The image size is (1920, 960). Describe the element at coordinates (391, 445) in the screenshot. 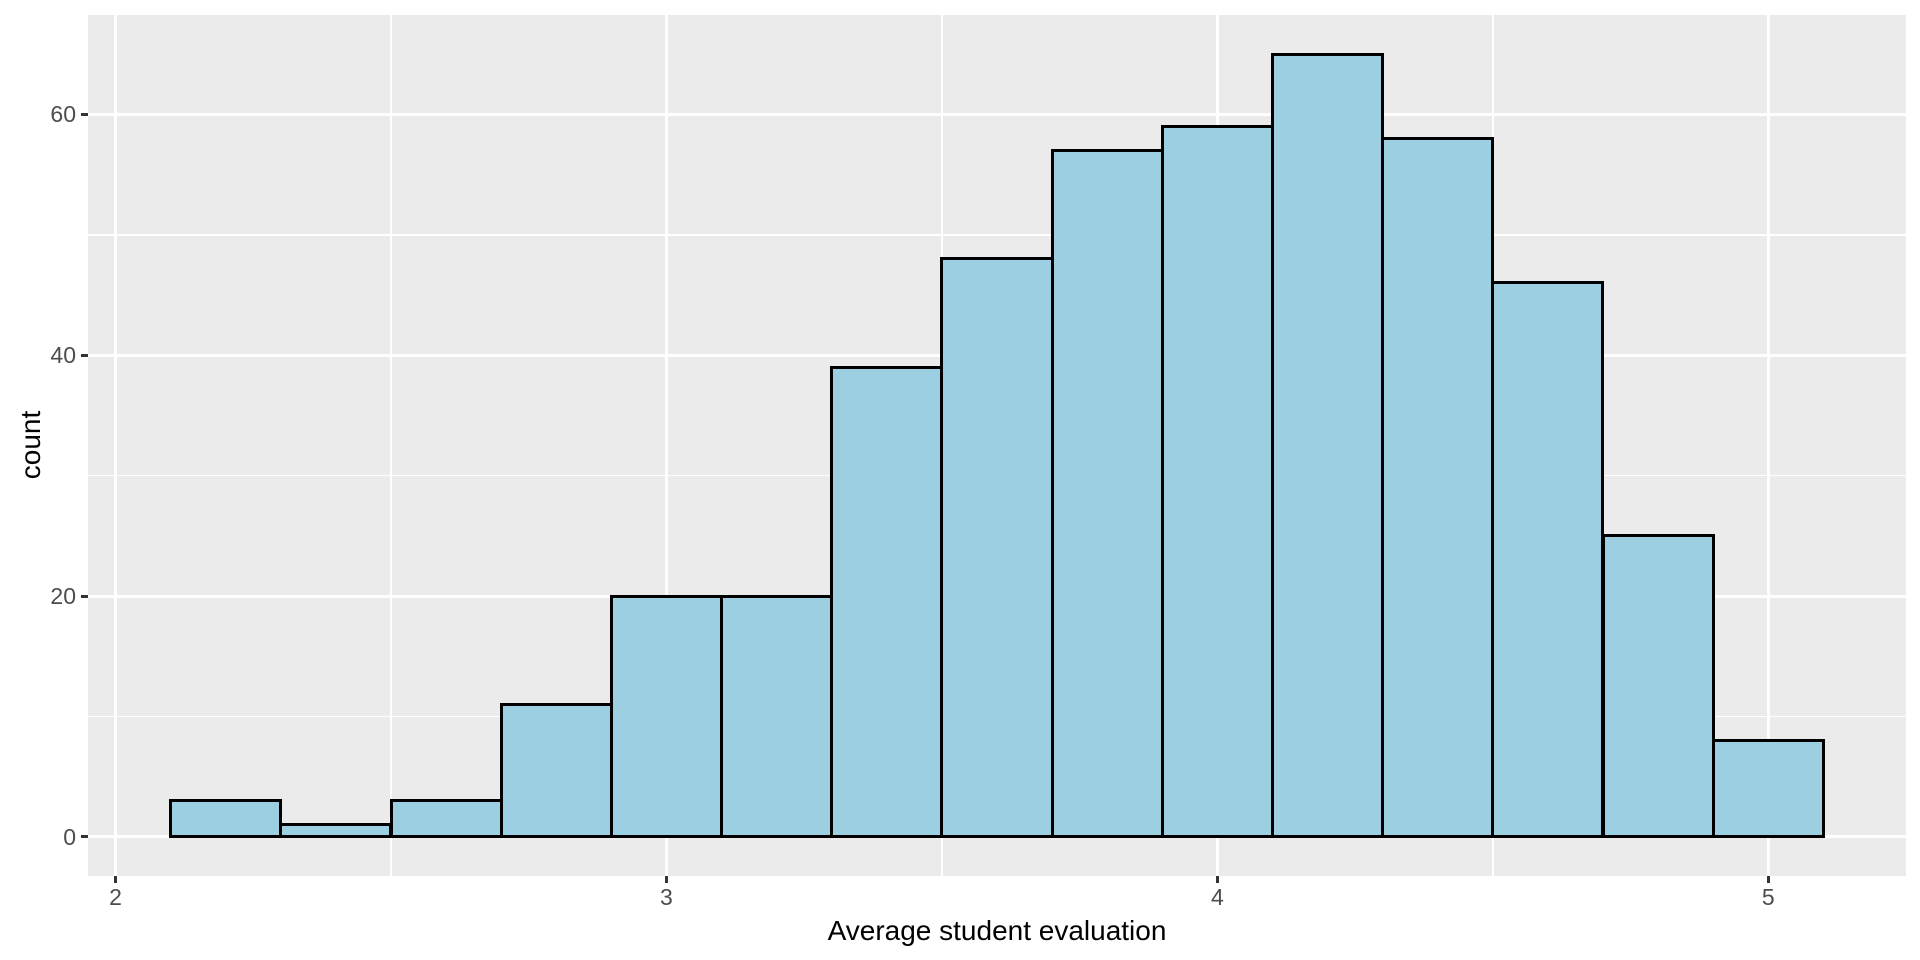

I see `x-gridline-minor` at that location.